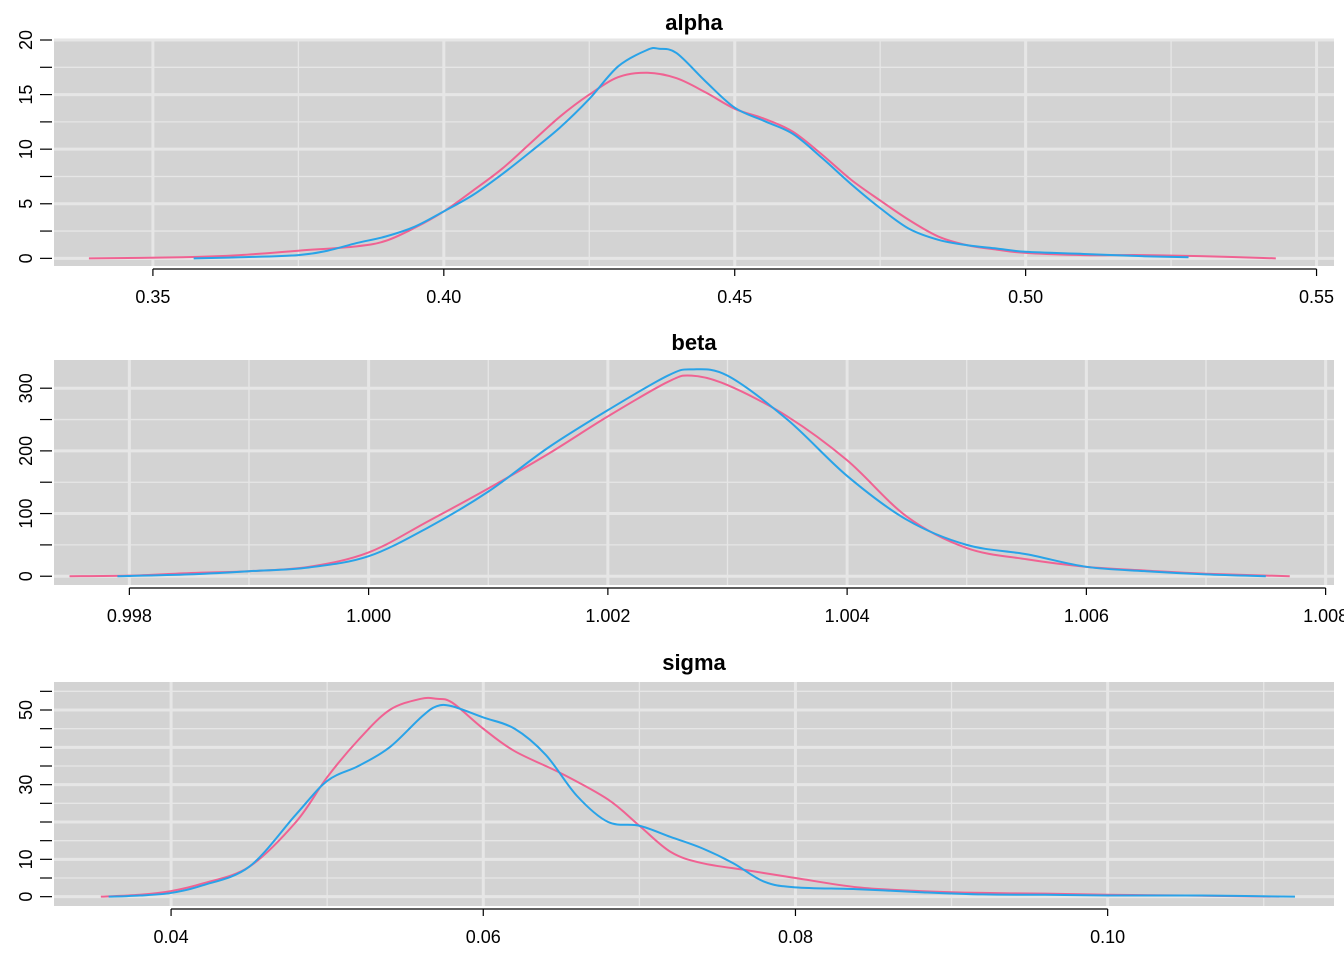 This screenshot has height=960, width=1344. I want to click on x-tick-label: 1.006, so click(1086, 616).